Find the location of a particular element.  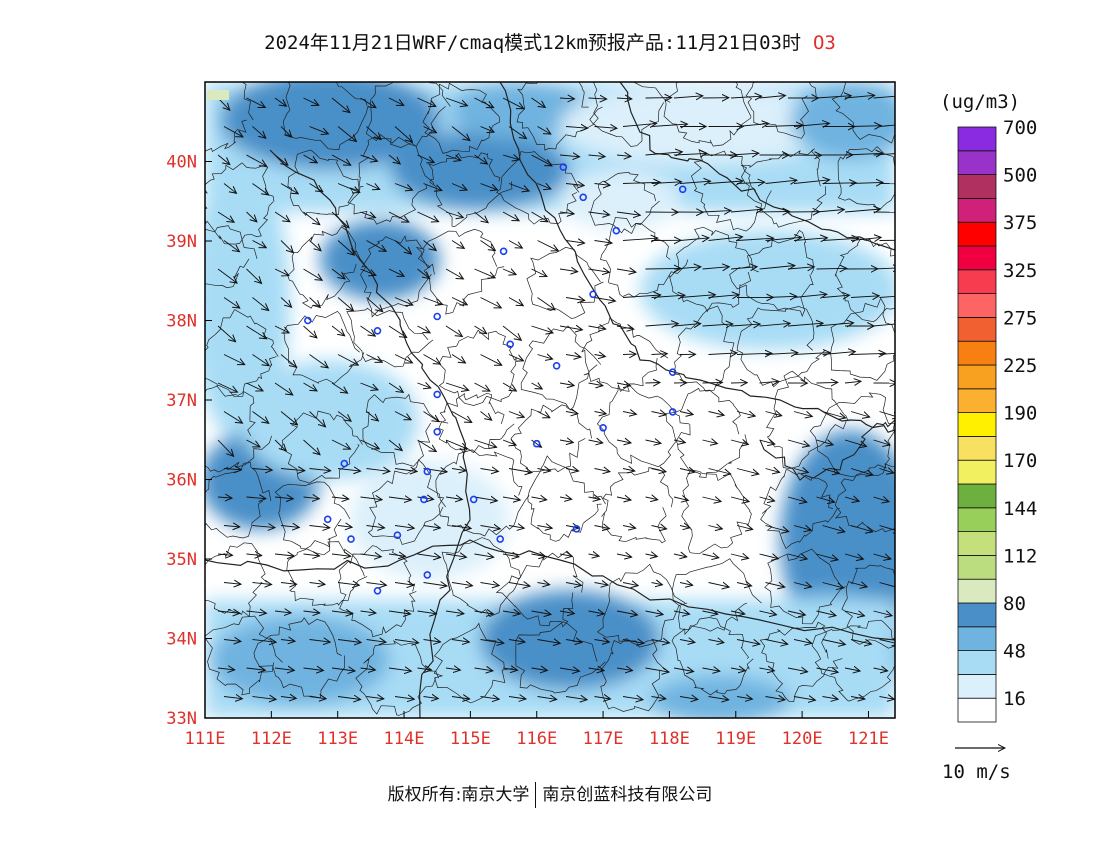

lon-tick-label: 117E is located at coordinates (603, 739).